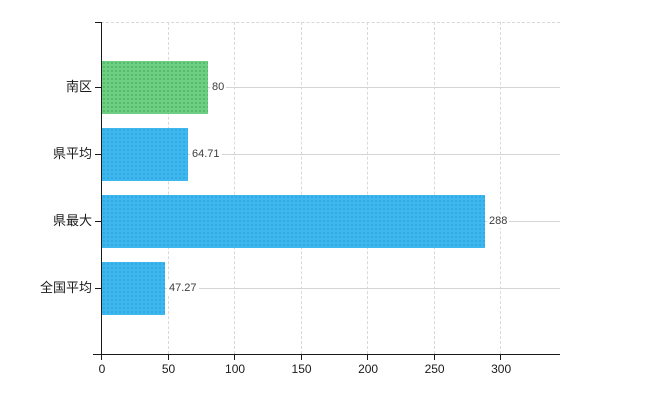 This screenshot has width=650, height=400. I want to click on plot-top-gridline, so click(330, 22).